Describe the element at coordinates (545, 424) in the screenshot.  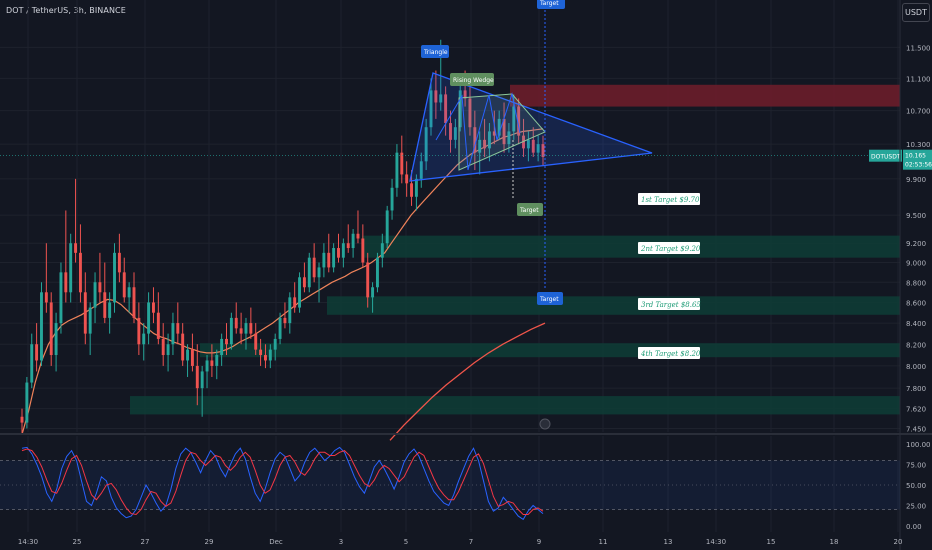
I see `lightning-icon` at that location.